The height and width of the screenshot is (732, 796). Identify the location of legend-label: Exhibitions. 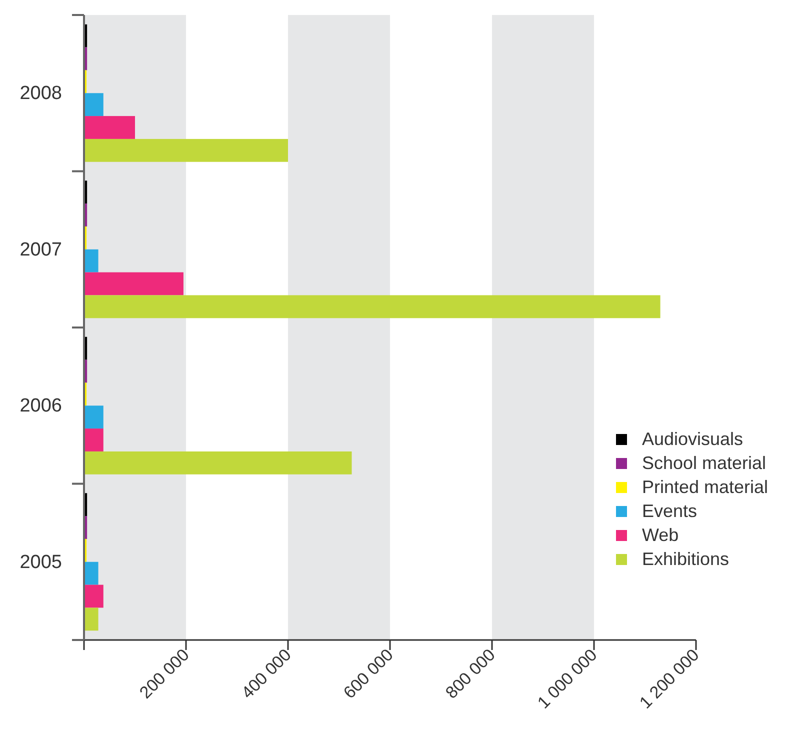
(686, 559).